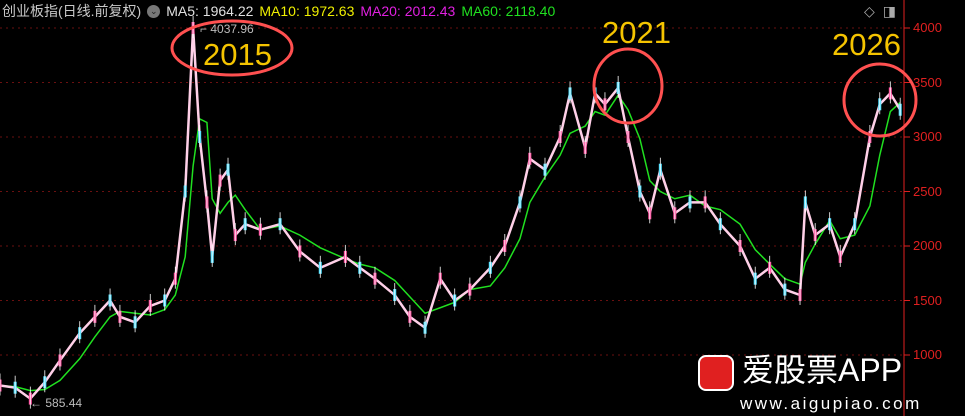 This screenshot has height=416, width=965. Describe the element at coordinates (408, 11) in the screenshot. I see `ma20-value: MA20: 2012.43` at that location.